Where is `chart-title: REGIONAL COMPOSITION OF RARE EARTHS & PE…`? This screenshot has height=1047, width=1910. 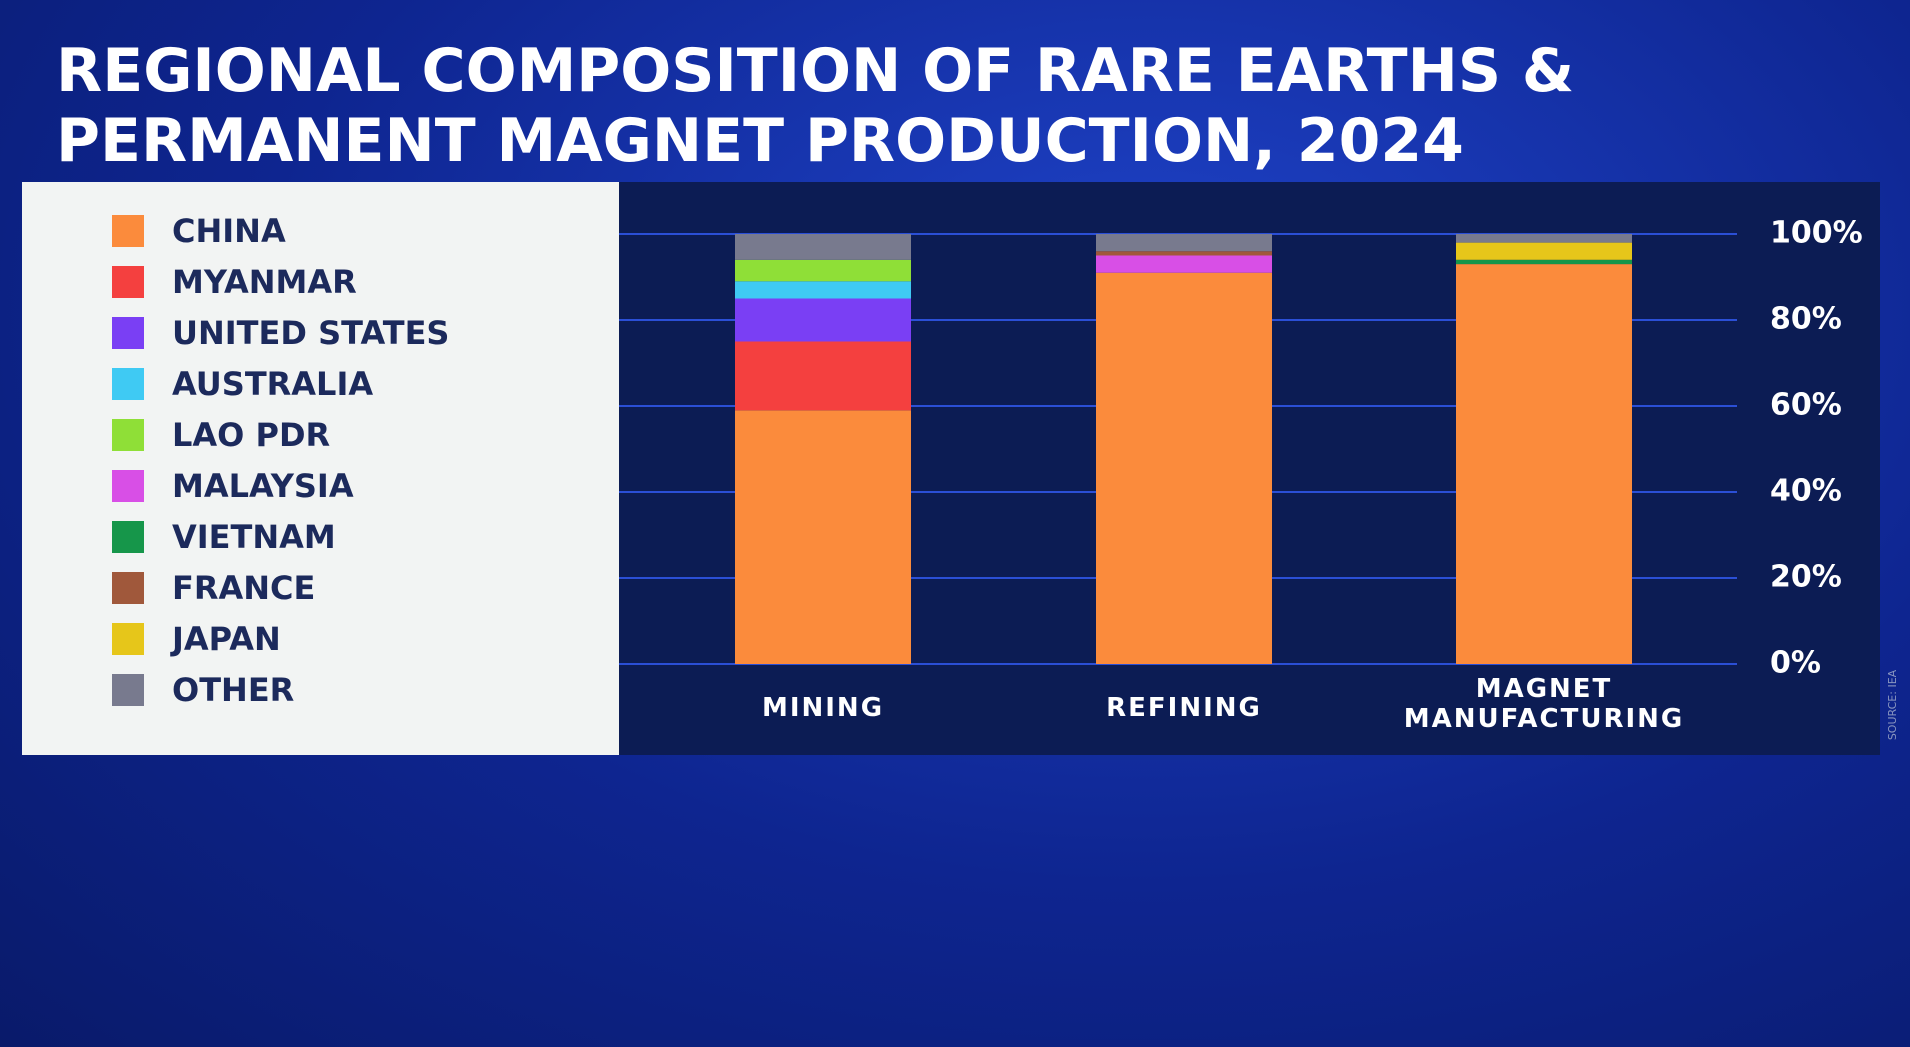
chart-title: REGIONAL COMPOSITION OF RARE EARTHS & PE… is located at coordinates (815, 106).